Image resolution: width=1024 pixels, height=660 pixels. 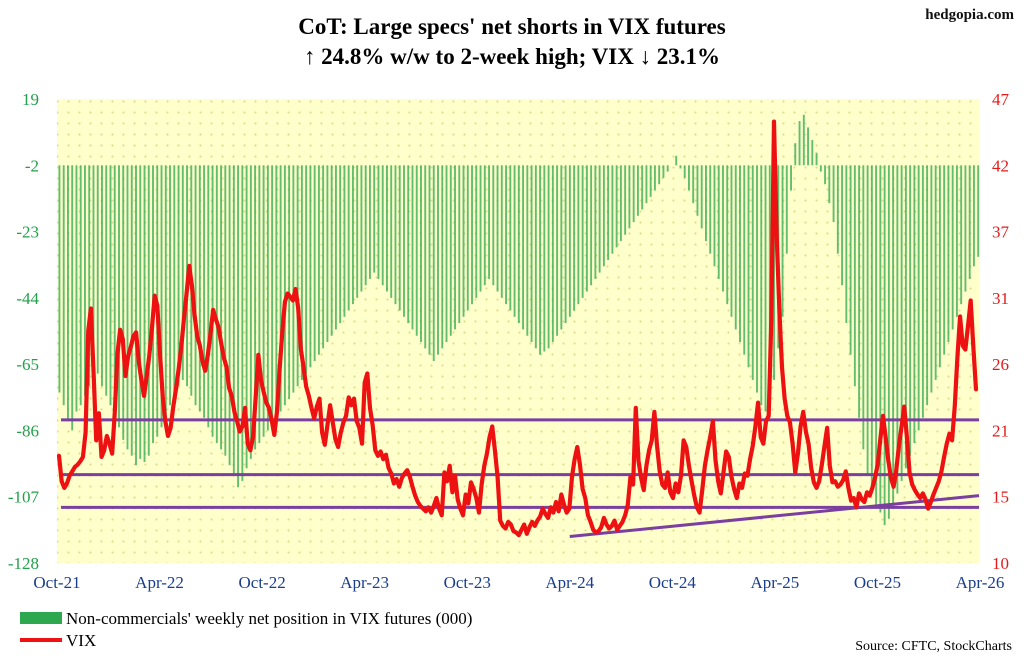 I want to click on left-axis-tick-label: -2, so click(x=32, y=165).